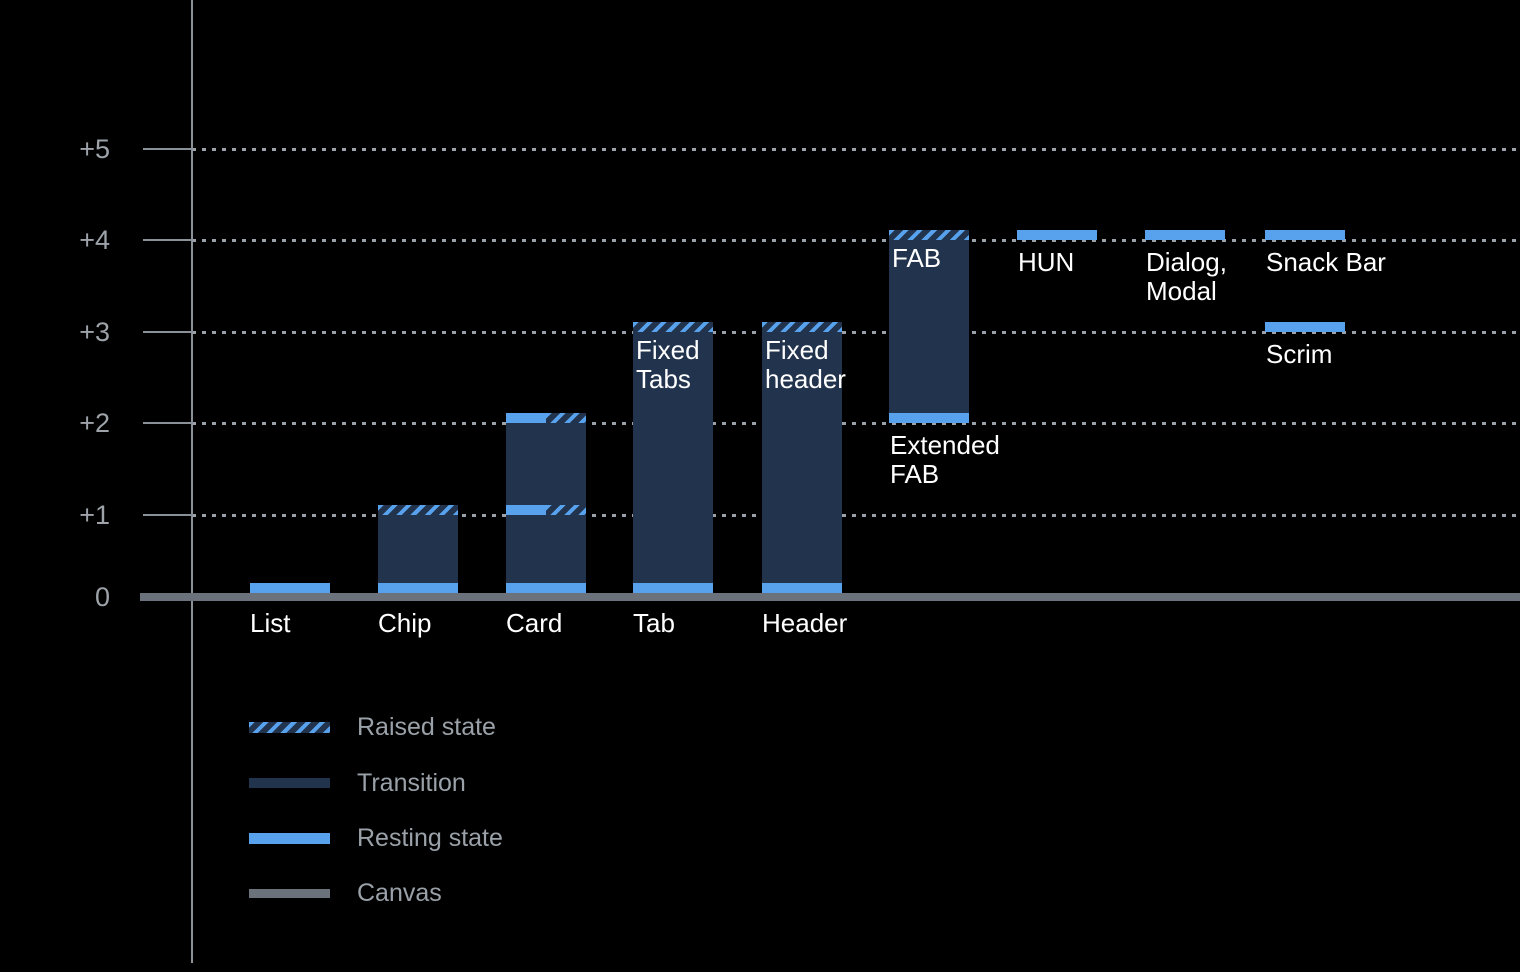 The height and width of the screenshot is (972, 1520). Describe the element at coordinates (192, 481) in the screenshot. I see `y-axis-line` at that location.